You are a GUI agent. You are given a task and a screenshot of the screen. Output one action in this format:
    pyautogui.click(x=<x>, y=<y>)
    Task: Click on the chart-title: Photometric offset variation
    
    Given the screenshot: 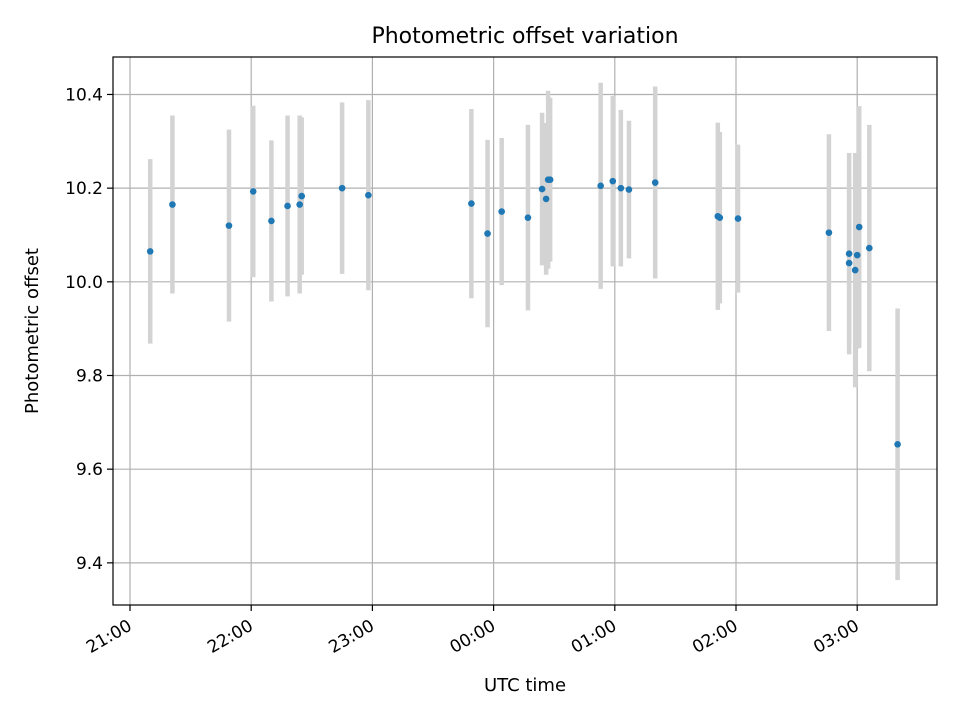 What is the action you would take?
    pyautogui.click(x=524, y=36)
    